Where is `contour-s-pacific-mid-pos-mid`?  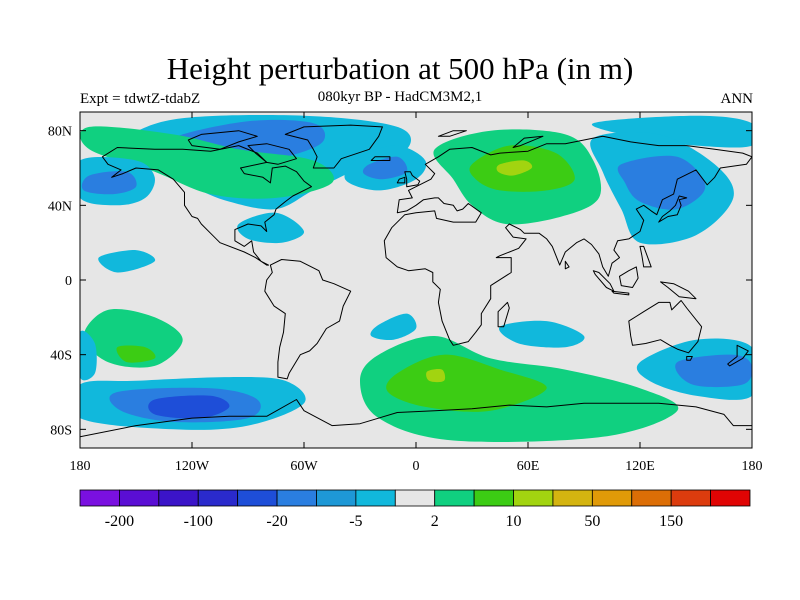 contour-s-pacific-mid-pos-mid is located at coordinates (136, 354).